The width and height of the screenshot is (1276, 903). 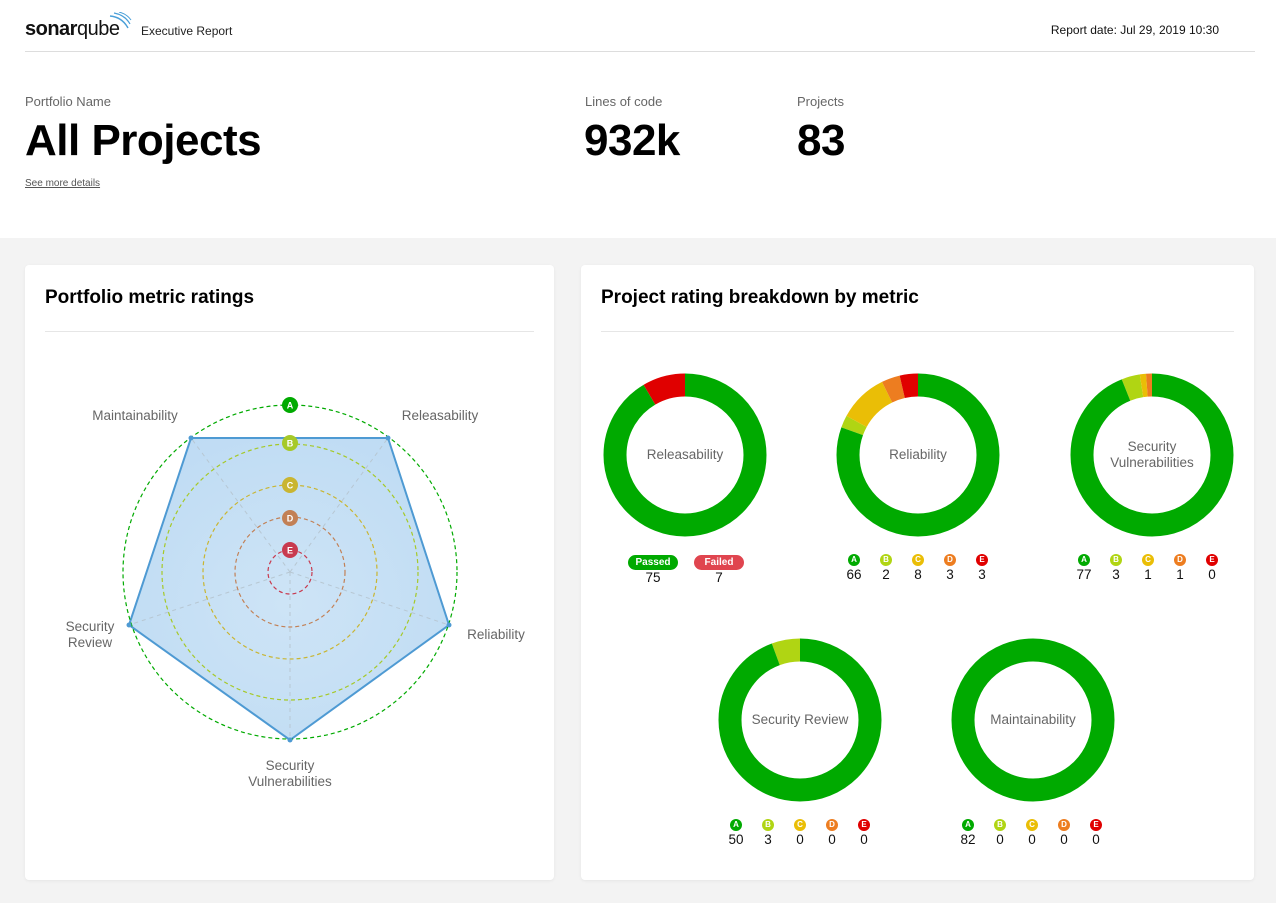 I want to click on grade-legend-a: A 66, so click(x=854, y=568).